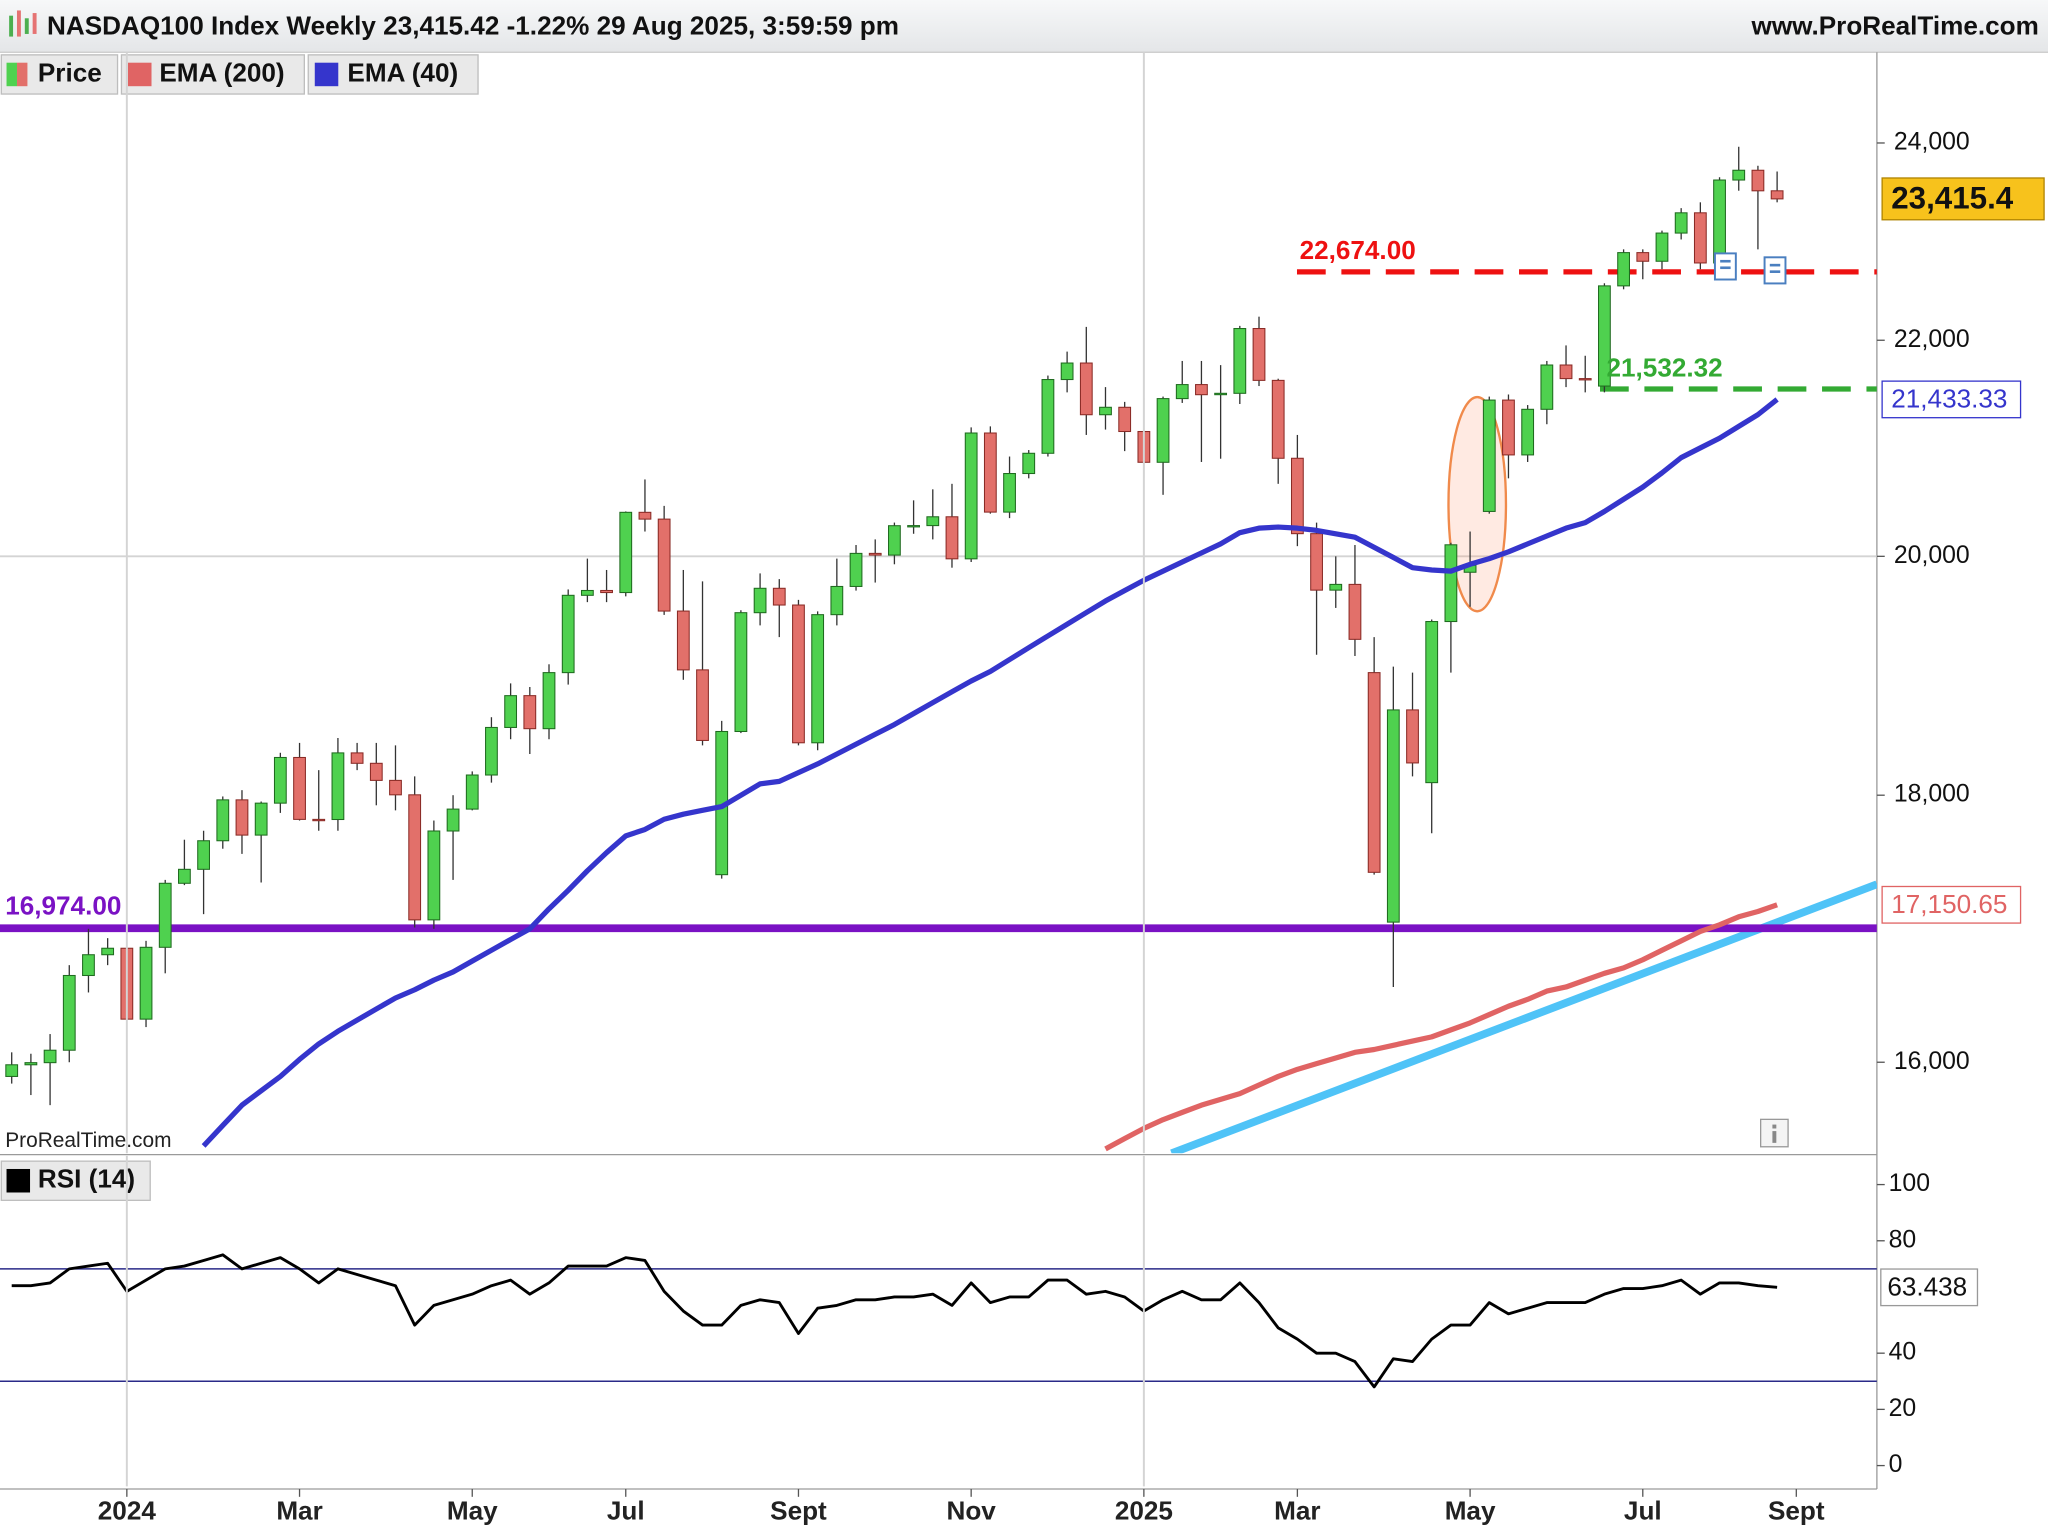  What do you see at coordinates (212, 74) in the screenshot?
I see `legend-box` at bounding box center [212, 74].